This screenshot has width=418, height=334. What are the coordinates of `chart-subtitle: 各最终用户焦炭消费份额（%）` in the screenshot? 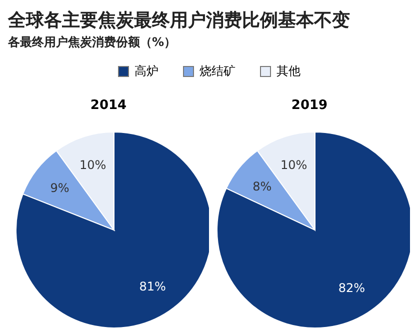 It's located at (93, 42).